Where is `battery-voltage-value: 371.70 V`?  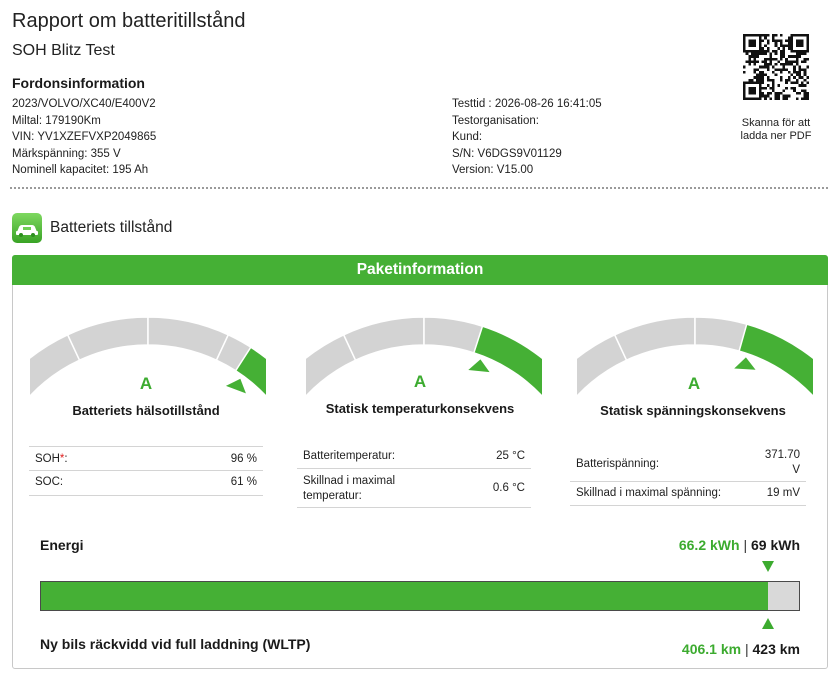 battery-voltage-value: 371.70 V is located at coordinates (782, 462).